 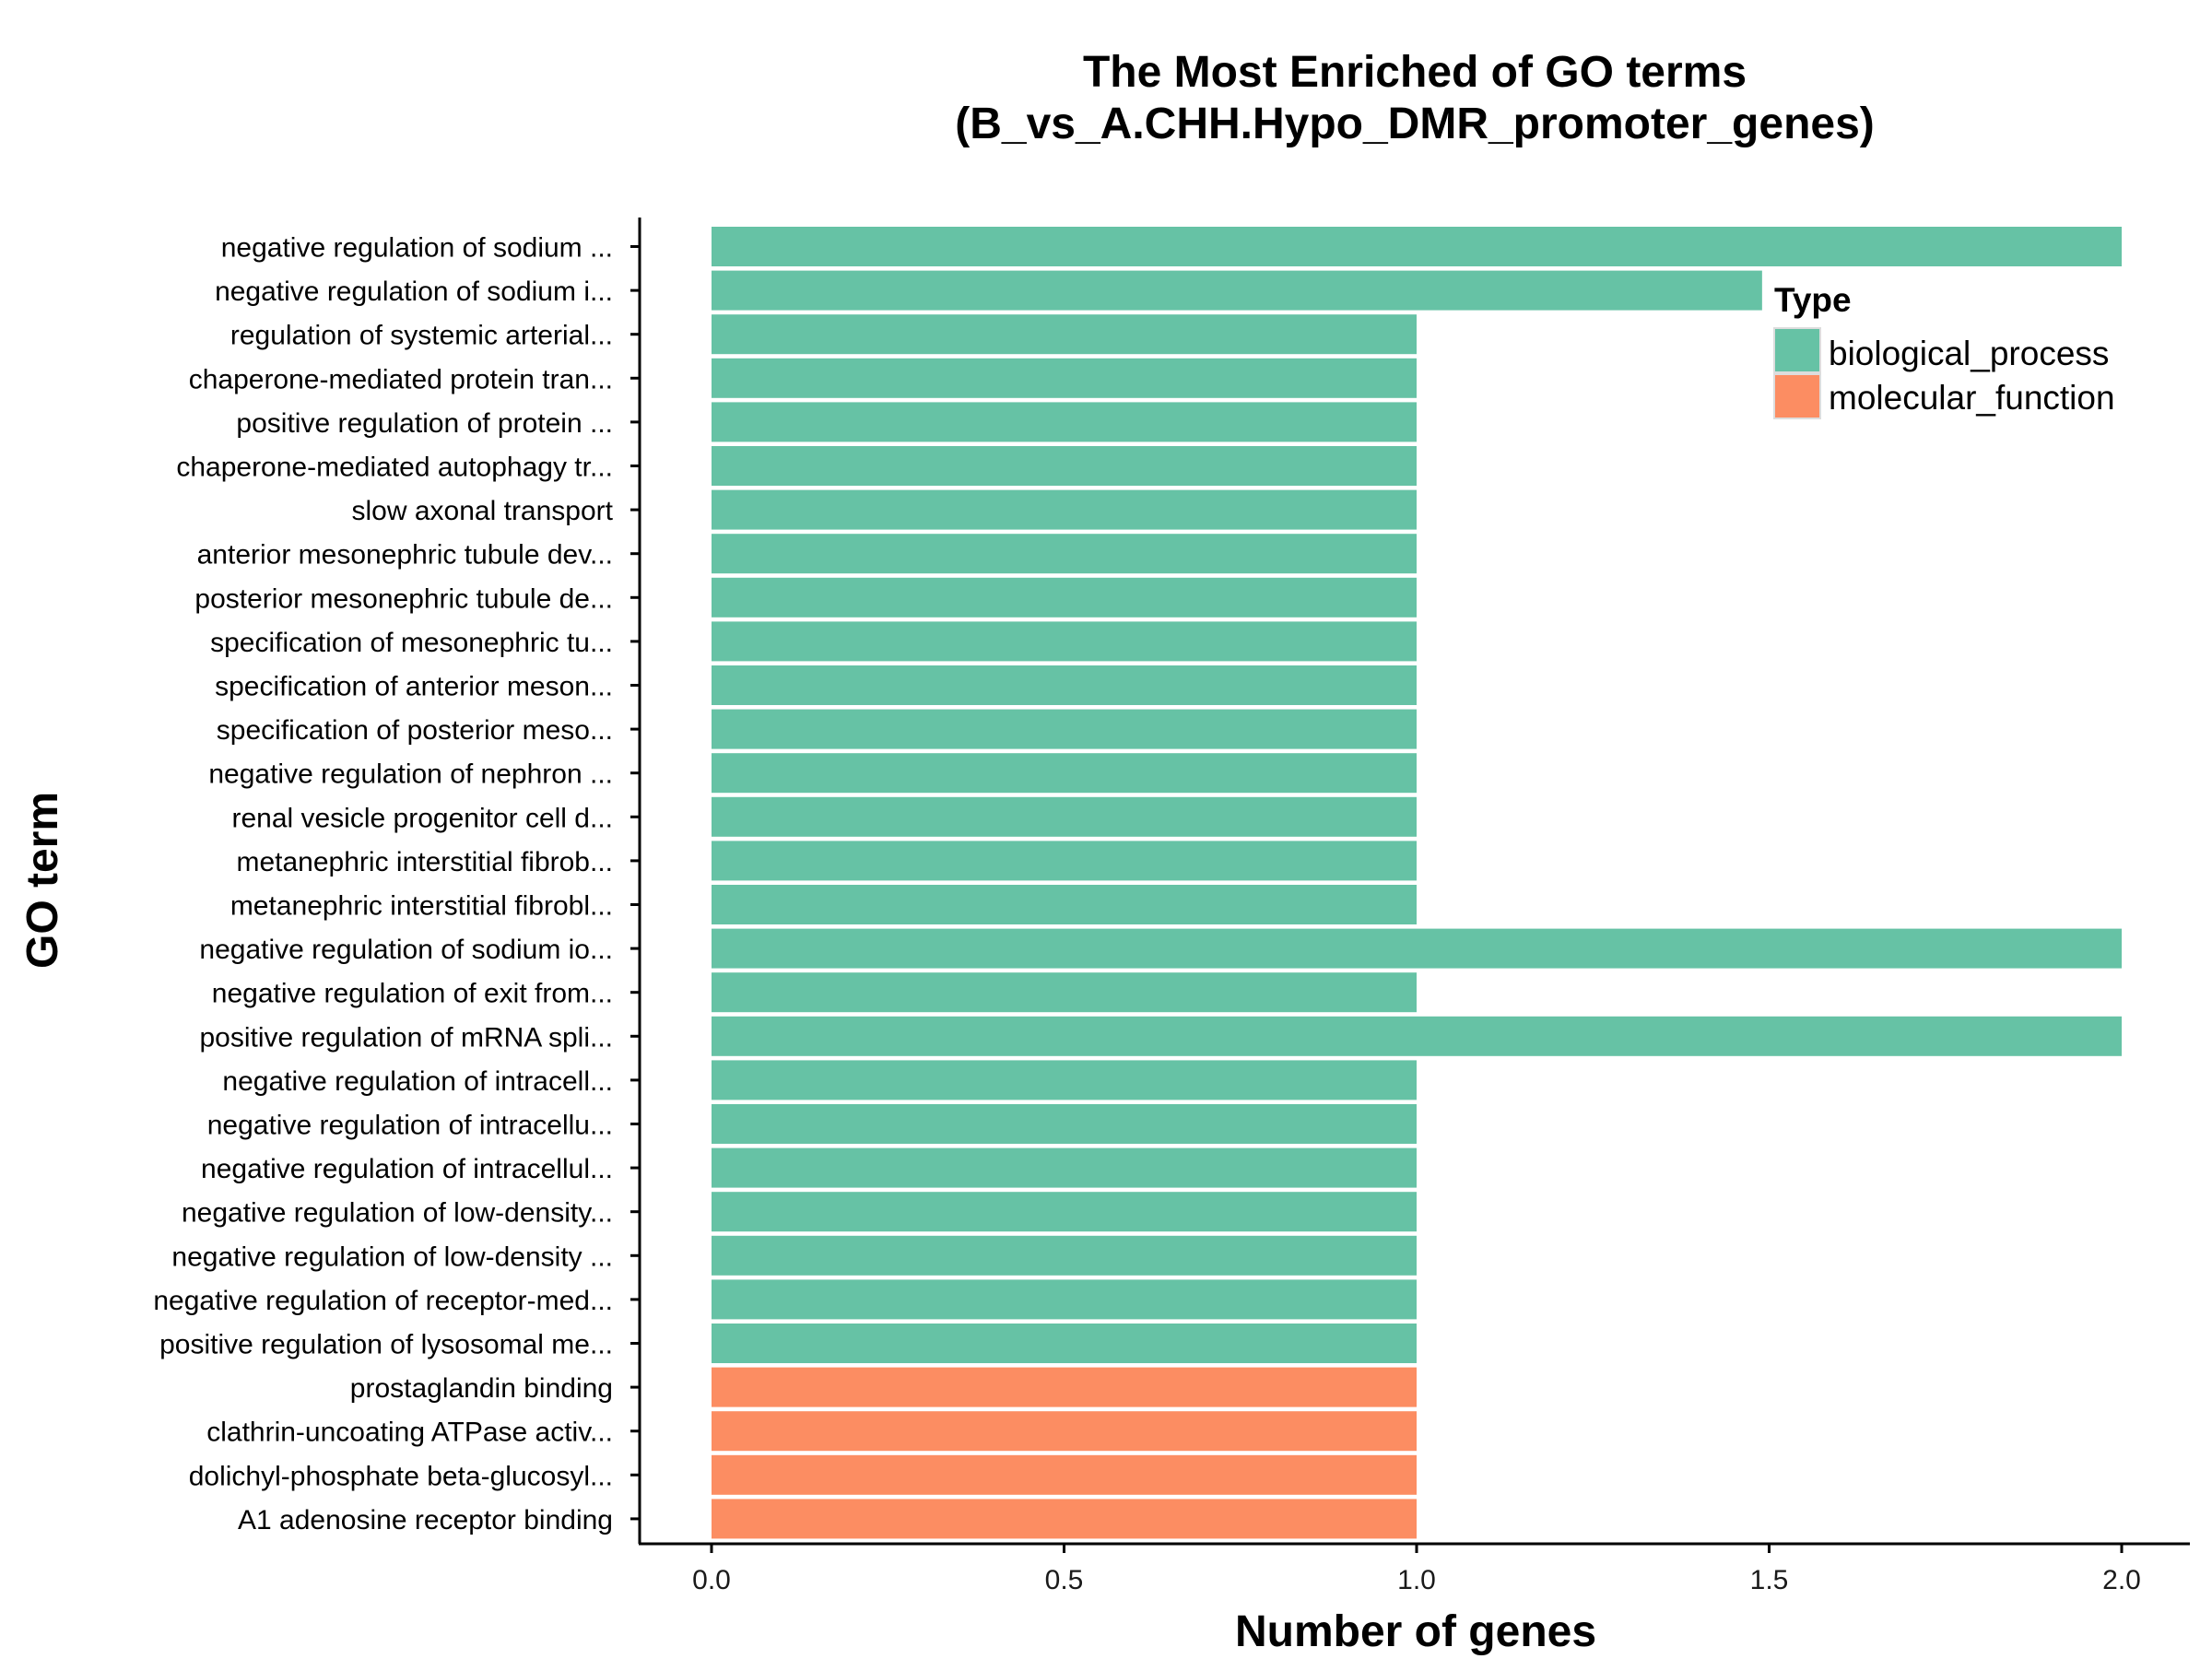 What do you see at coordinates (483, 511) in the screenshot?
I see `y-tick-label: slow axonal transport` at bounding box center [483, 511].